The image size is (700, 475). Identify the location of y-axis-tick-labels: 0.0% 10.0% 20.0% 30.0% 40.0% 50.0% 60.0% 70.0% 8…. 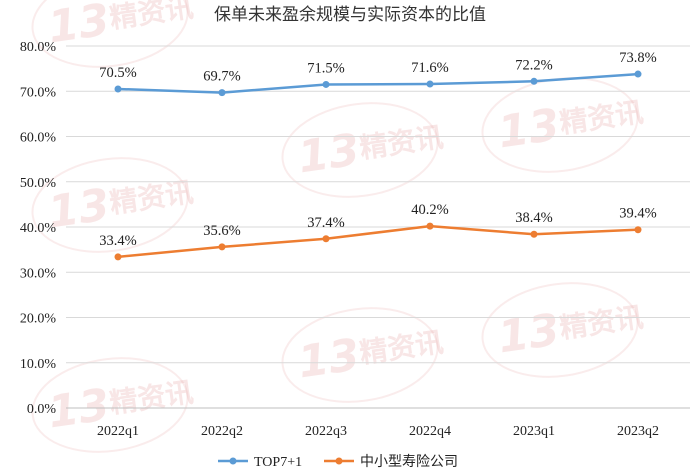
(38, 228).